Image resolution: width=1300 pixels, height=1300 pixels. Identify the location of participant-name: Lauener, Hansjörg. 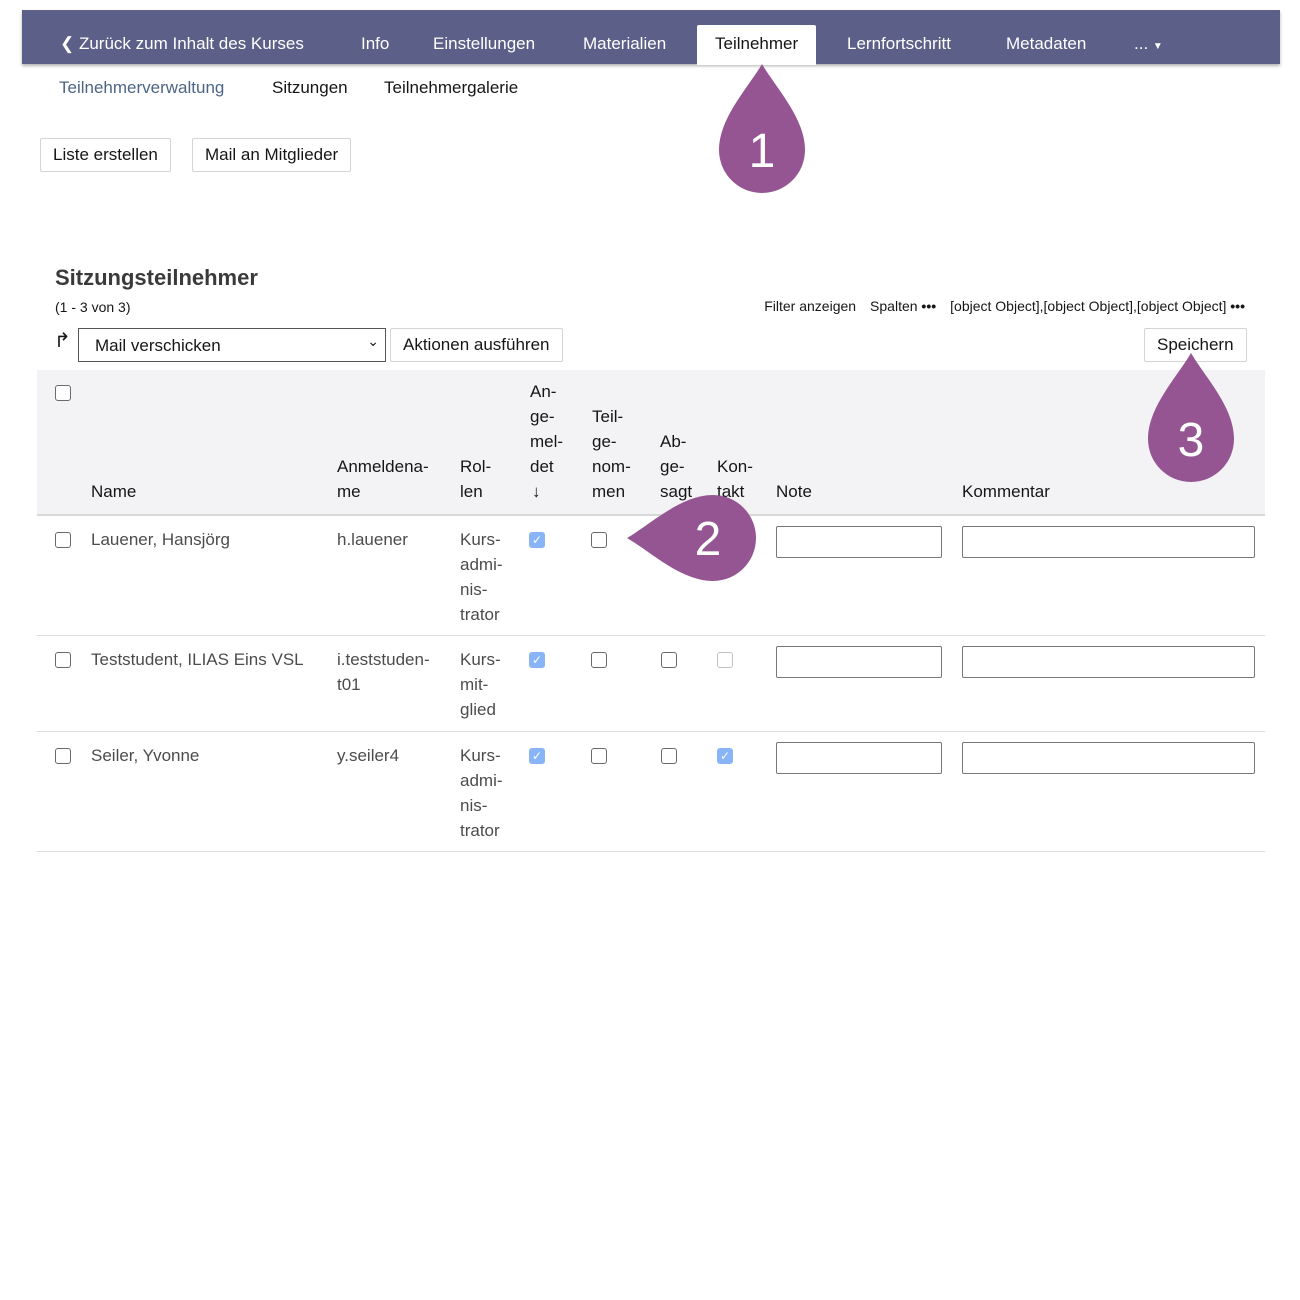
(160, 539).